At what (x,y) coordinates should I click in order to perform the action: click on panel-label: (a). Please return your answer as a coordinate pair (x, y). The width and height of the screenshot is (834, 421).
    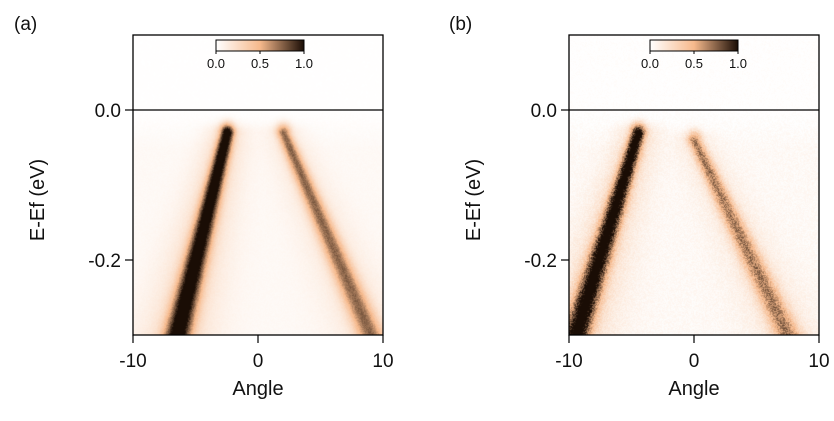
    Looking at the image, I should click on (25, 24).